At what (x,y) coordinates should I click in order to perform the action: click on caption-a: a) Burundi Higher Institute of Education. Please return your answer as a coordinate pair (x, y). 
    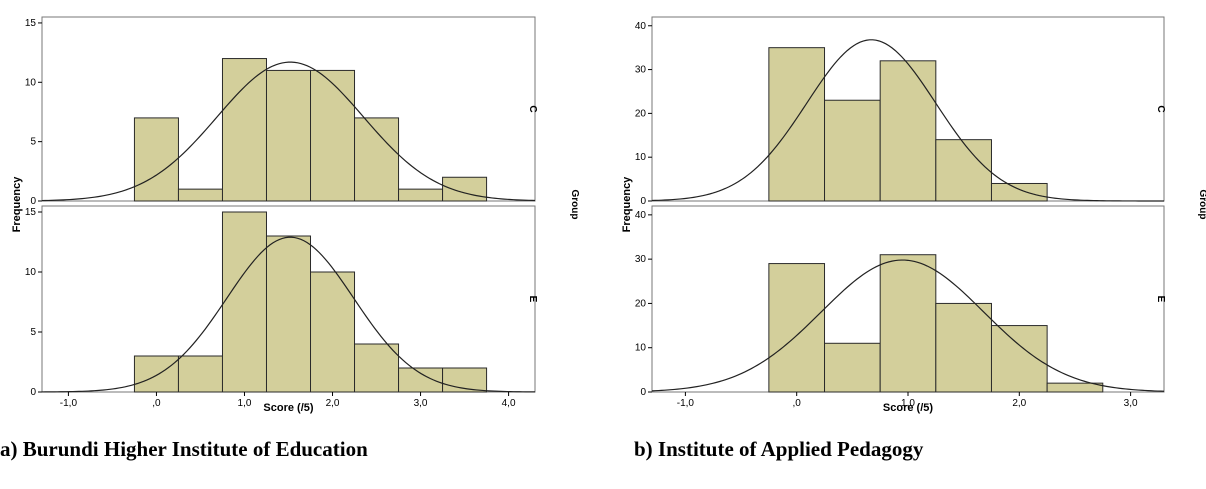
    Looking at the image, I should click on (184, 449).